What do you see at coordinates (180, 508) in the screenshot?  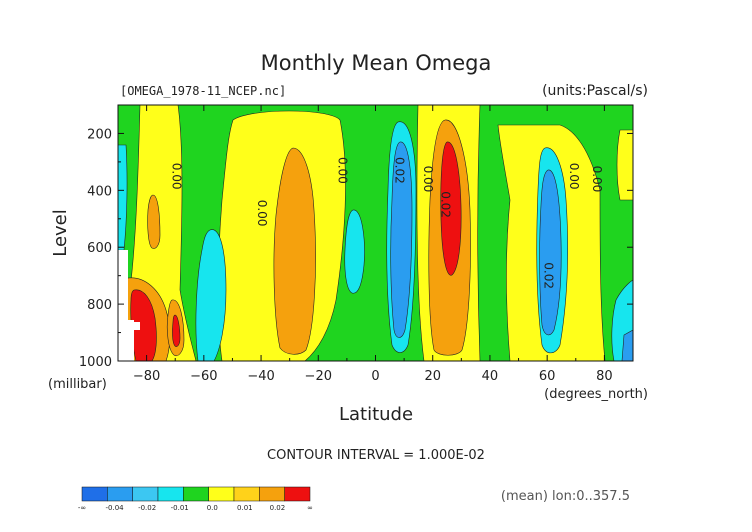 I see `colorbar-label: -0.01` at bounding box center [180, 508].